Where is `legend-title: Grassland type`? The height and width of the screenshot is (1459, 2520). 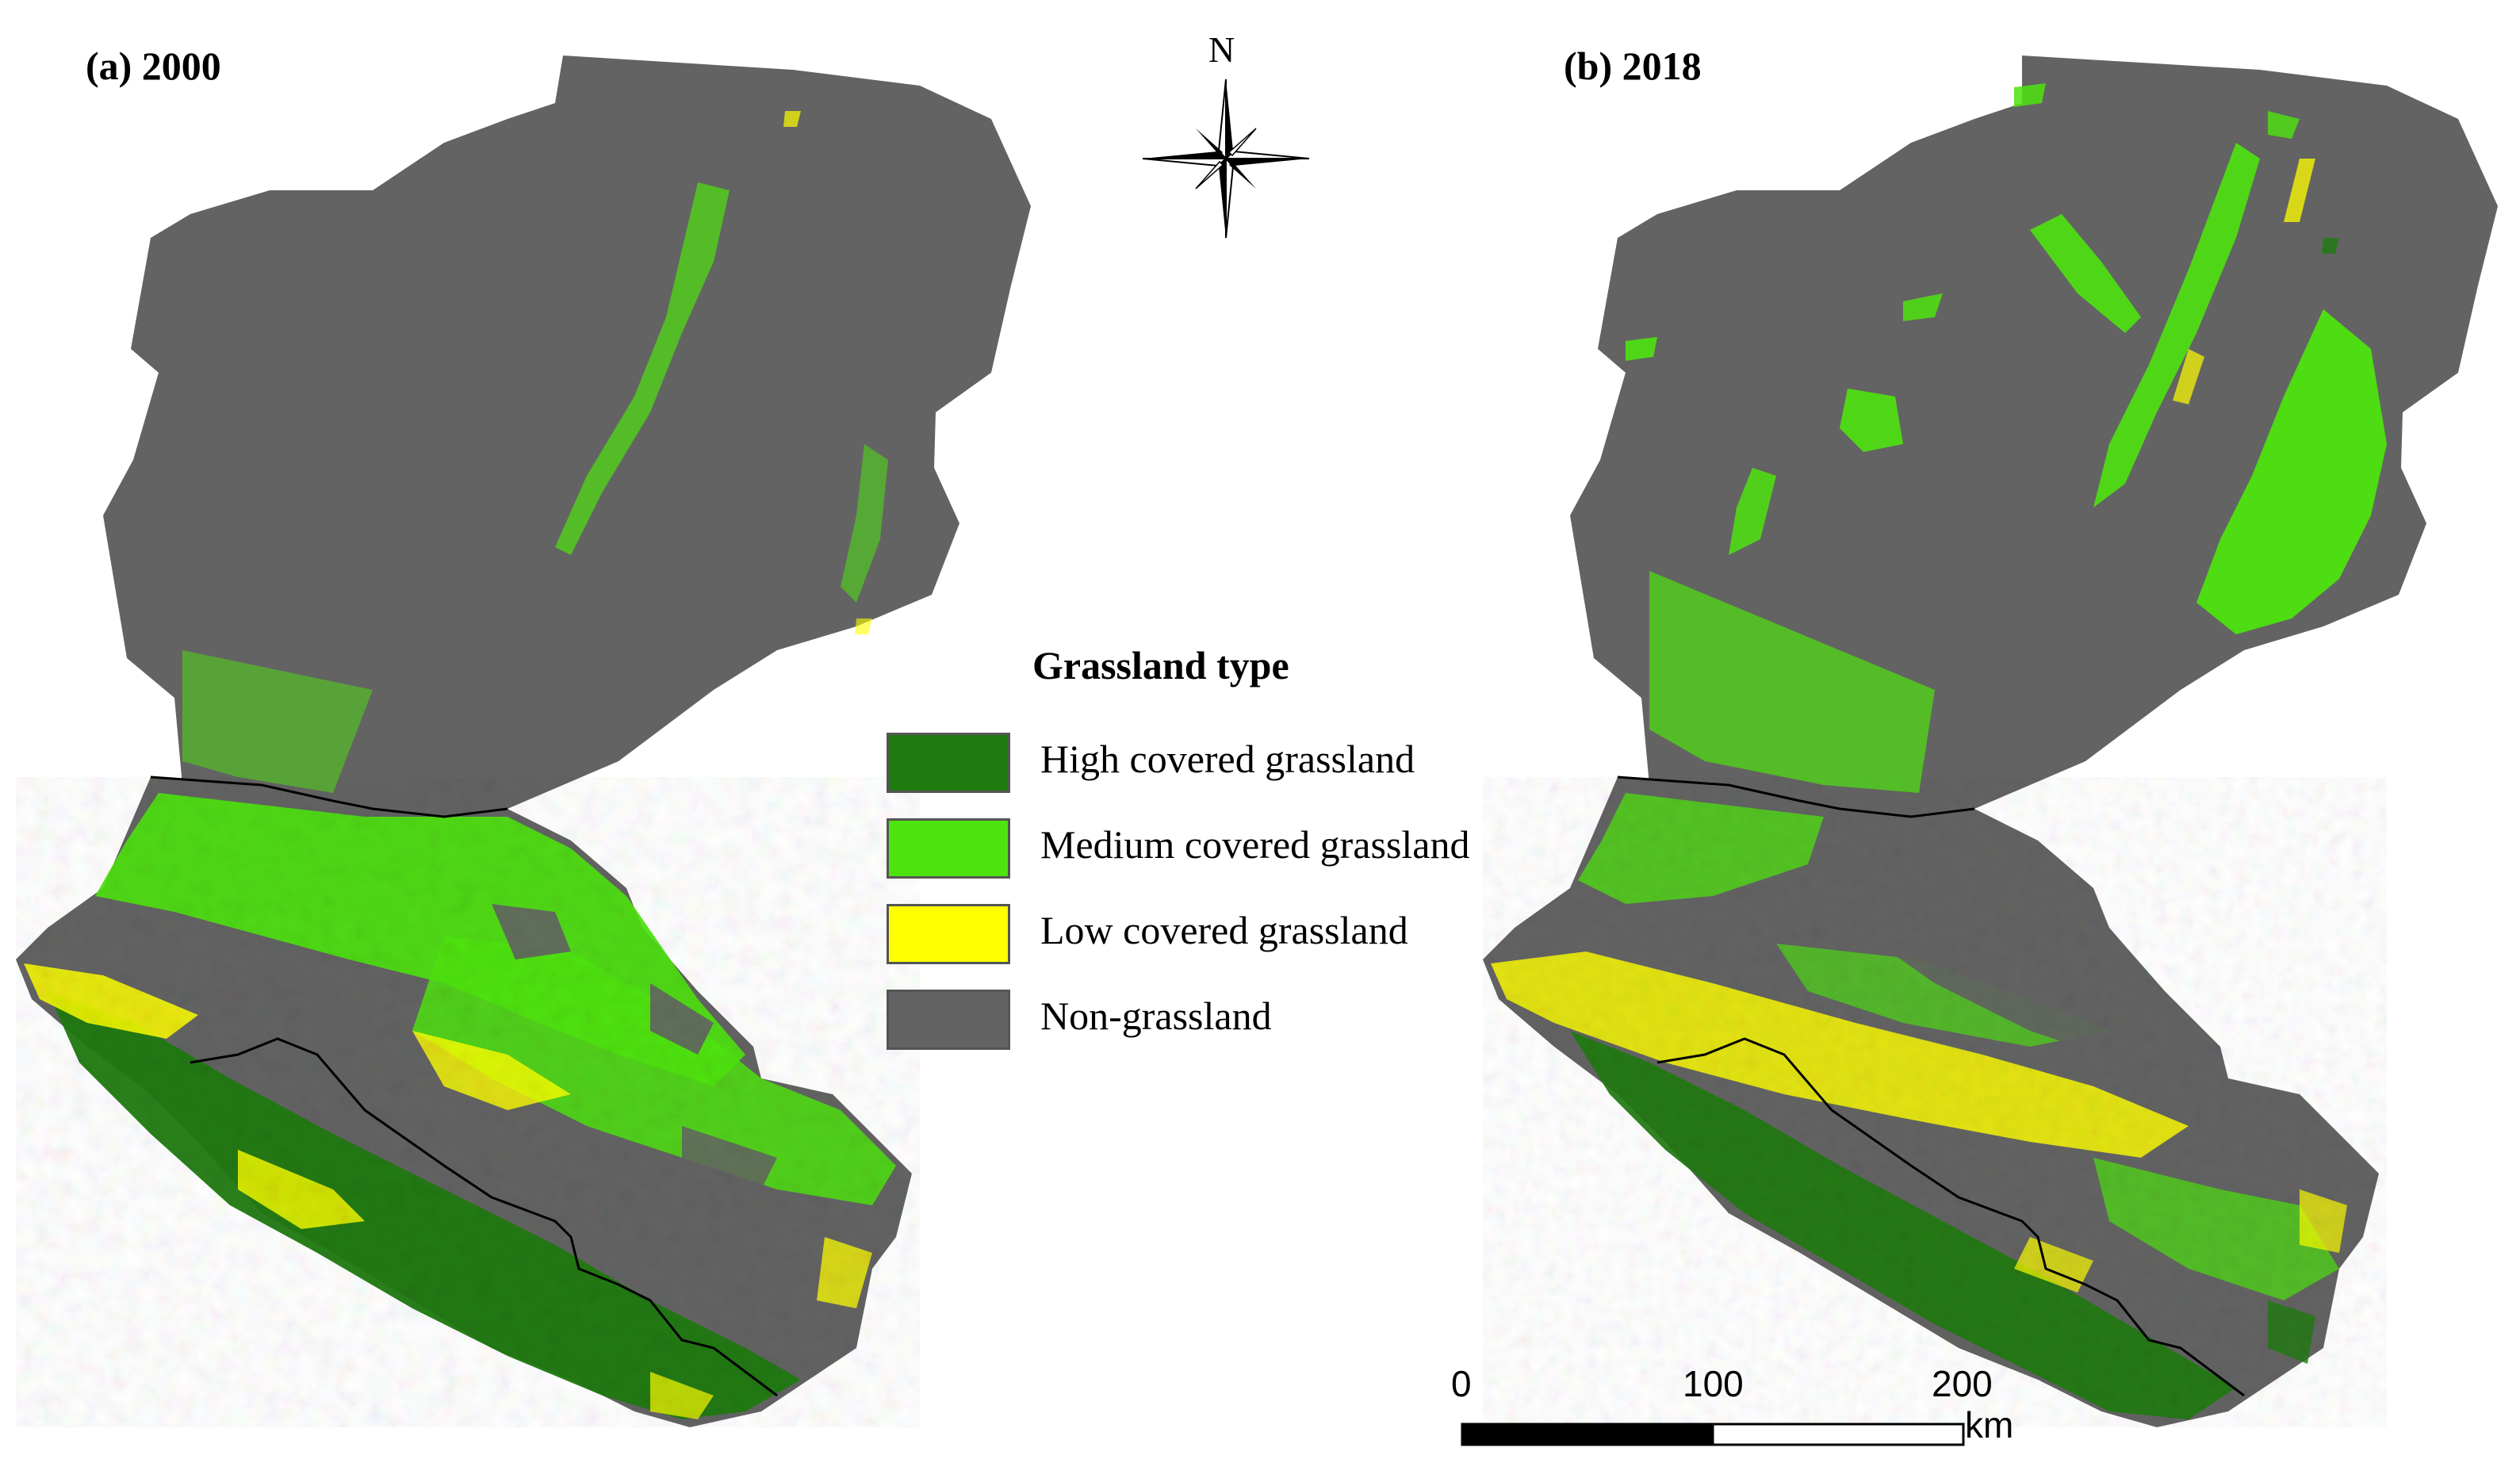
legend-title: Grassland type is located at coordinates (1160, 665).